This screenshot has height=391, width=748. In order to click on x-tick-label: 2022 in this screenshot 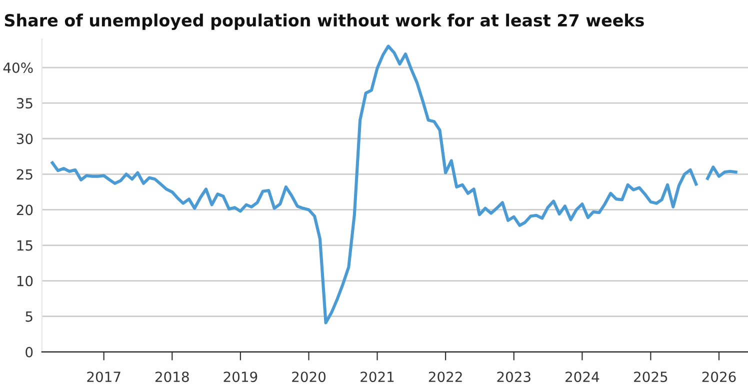, I will do `click(445, 377)`.